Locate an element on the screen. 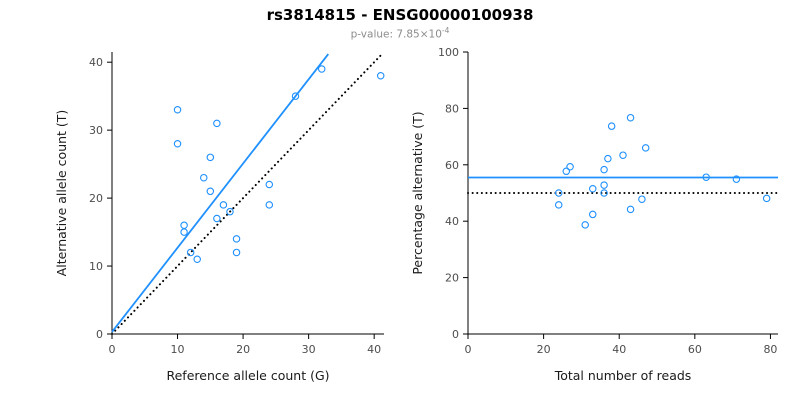 The width and height of the screenshot is (800, 400). svg-text: Reference allele count (G) is located at coordinates (247, 375).